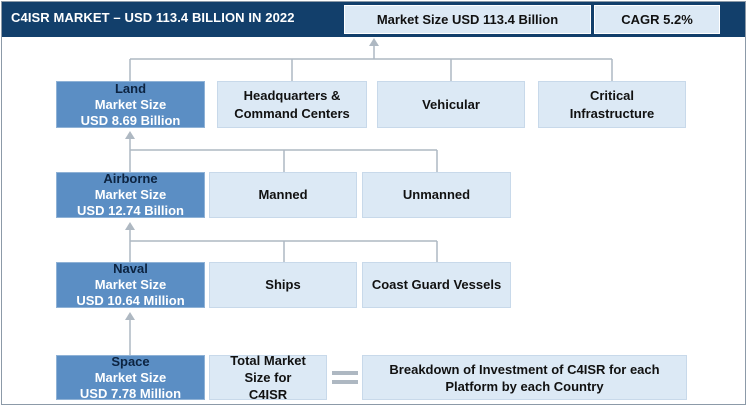  I want to click on total-market-size-label: Total Market Size for C4ISR, so click(268, 377).